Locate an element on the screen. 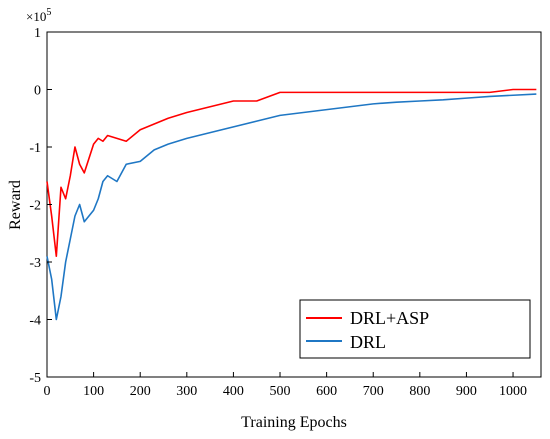 The image size is (550, 439). x-axis-label: Training Epochs is located at coordinates (294, 422).